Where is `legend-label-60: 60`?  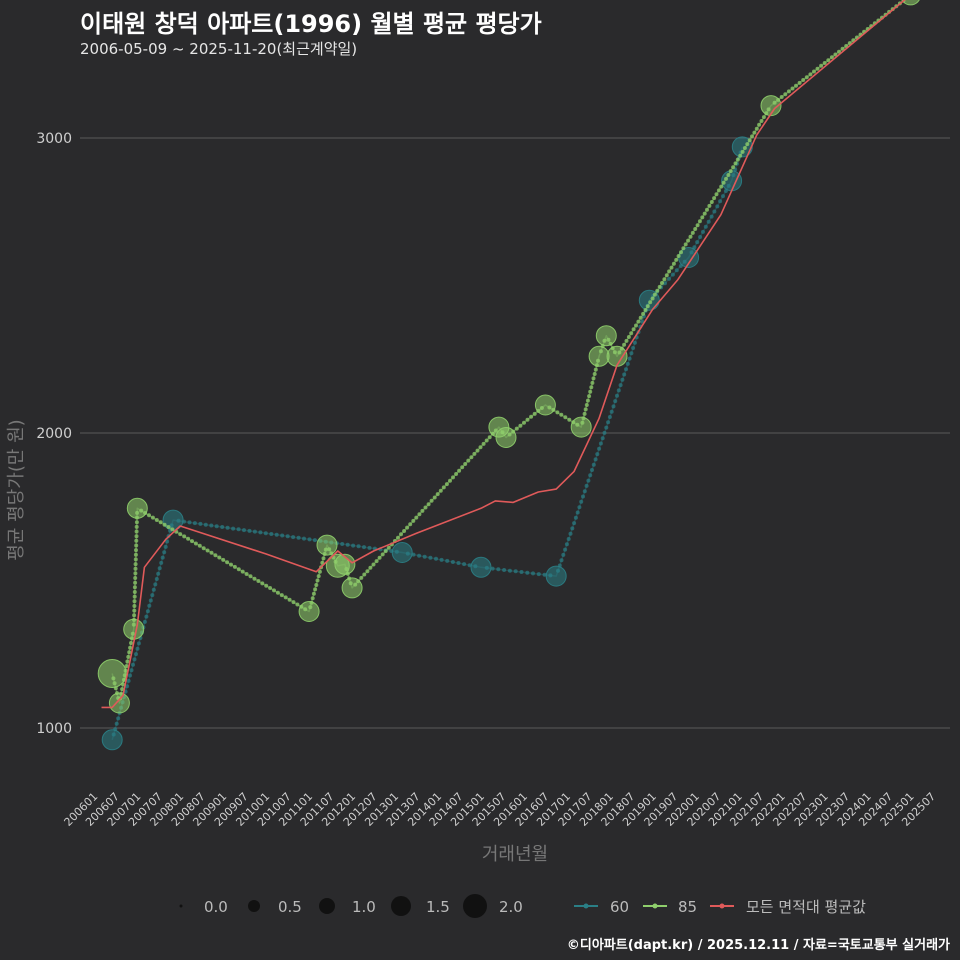
legend-label-60: 60 is located at coordinates (619, 907).